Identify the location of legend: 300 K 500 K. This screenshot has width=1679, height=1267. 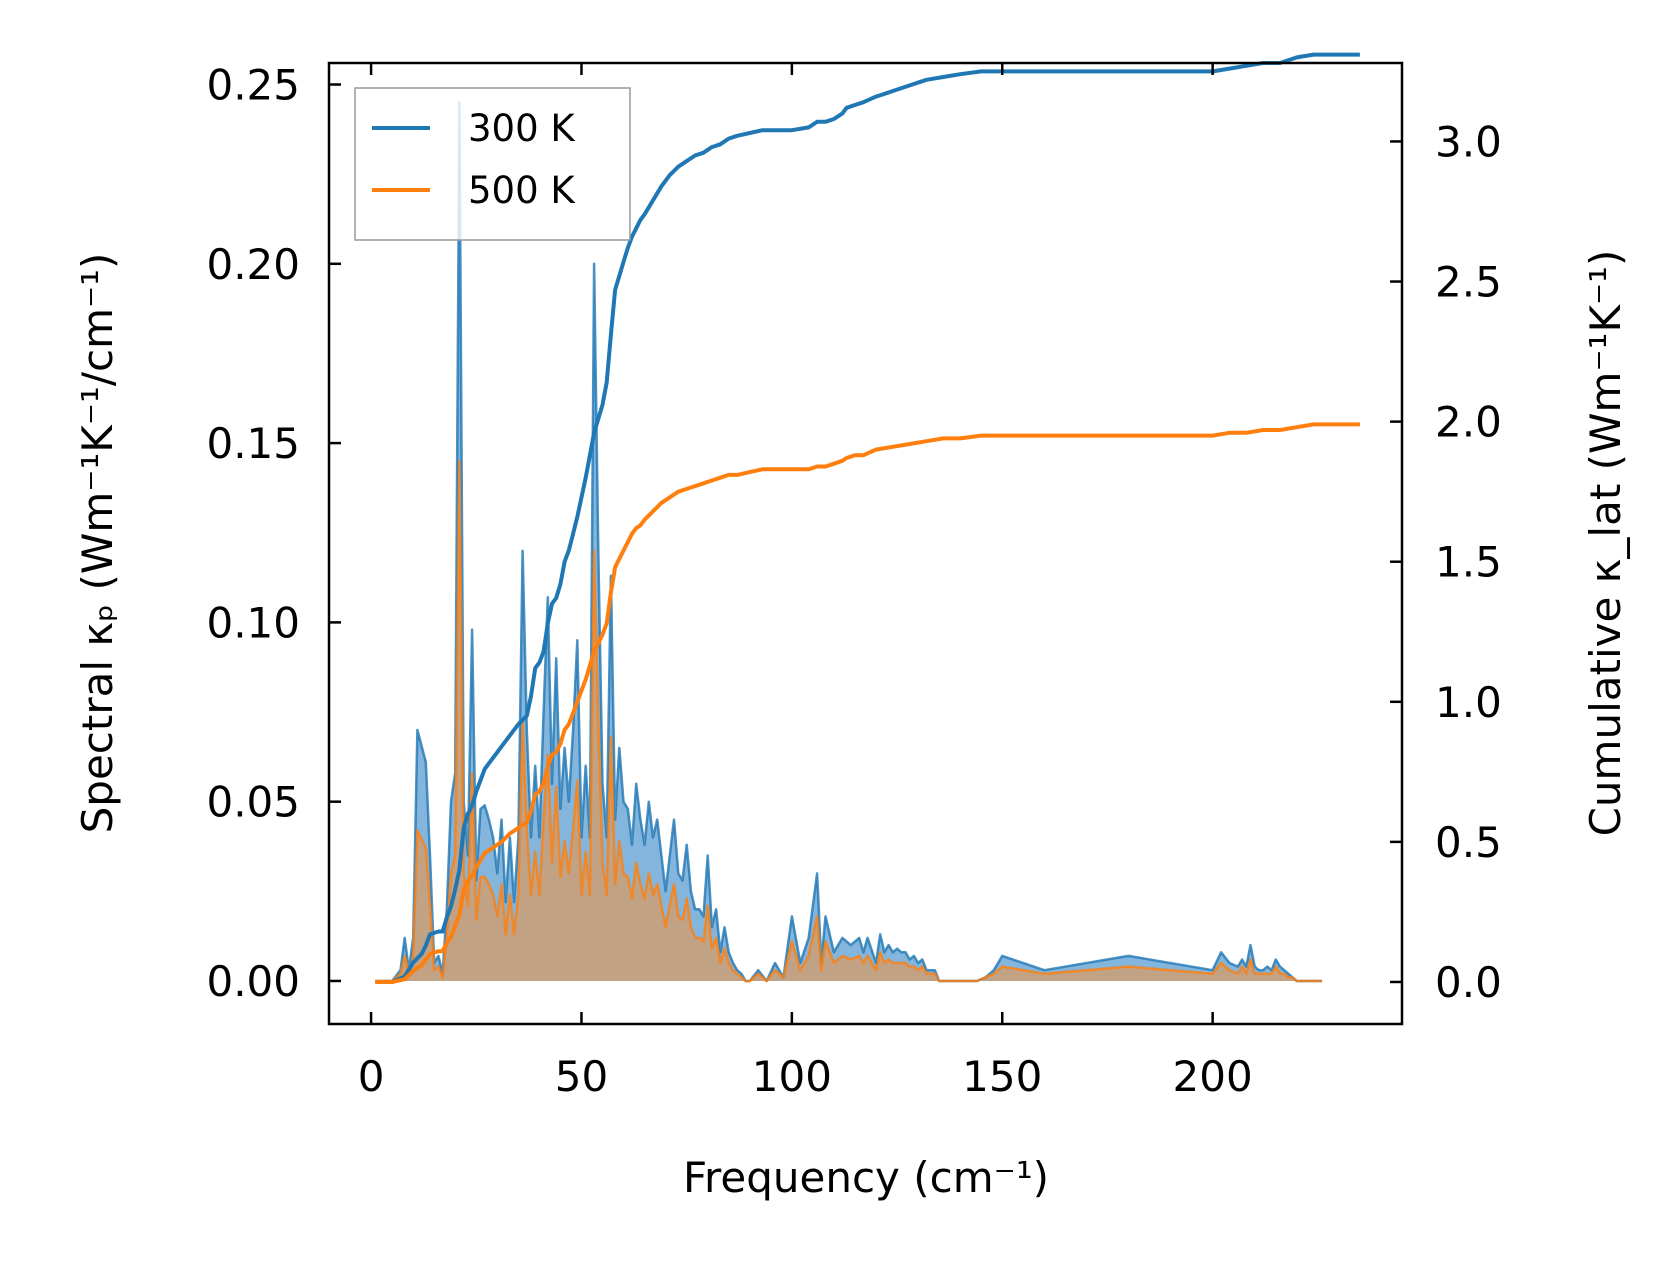
(492, 164).